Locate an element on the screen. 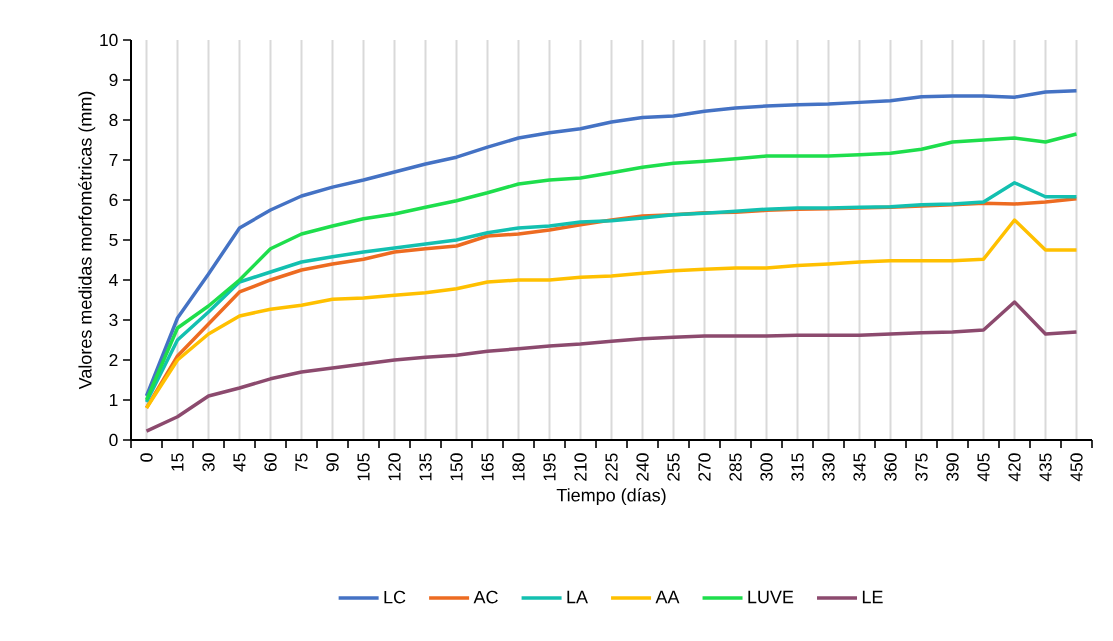 The width and height of the screenshot is (1113, 641). x-tick-label: 390 is located at coordinates (952, 467).